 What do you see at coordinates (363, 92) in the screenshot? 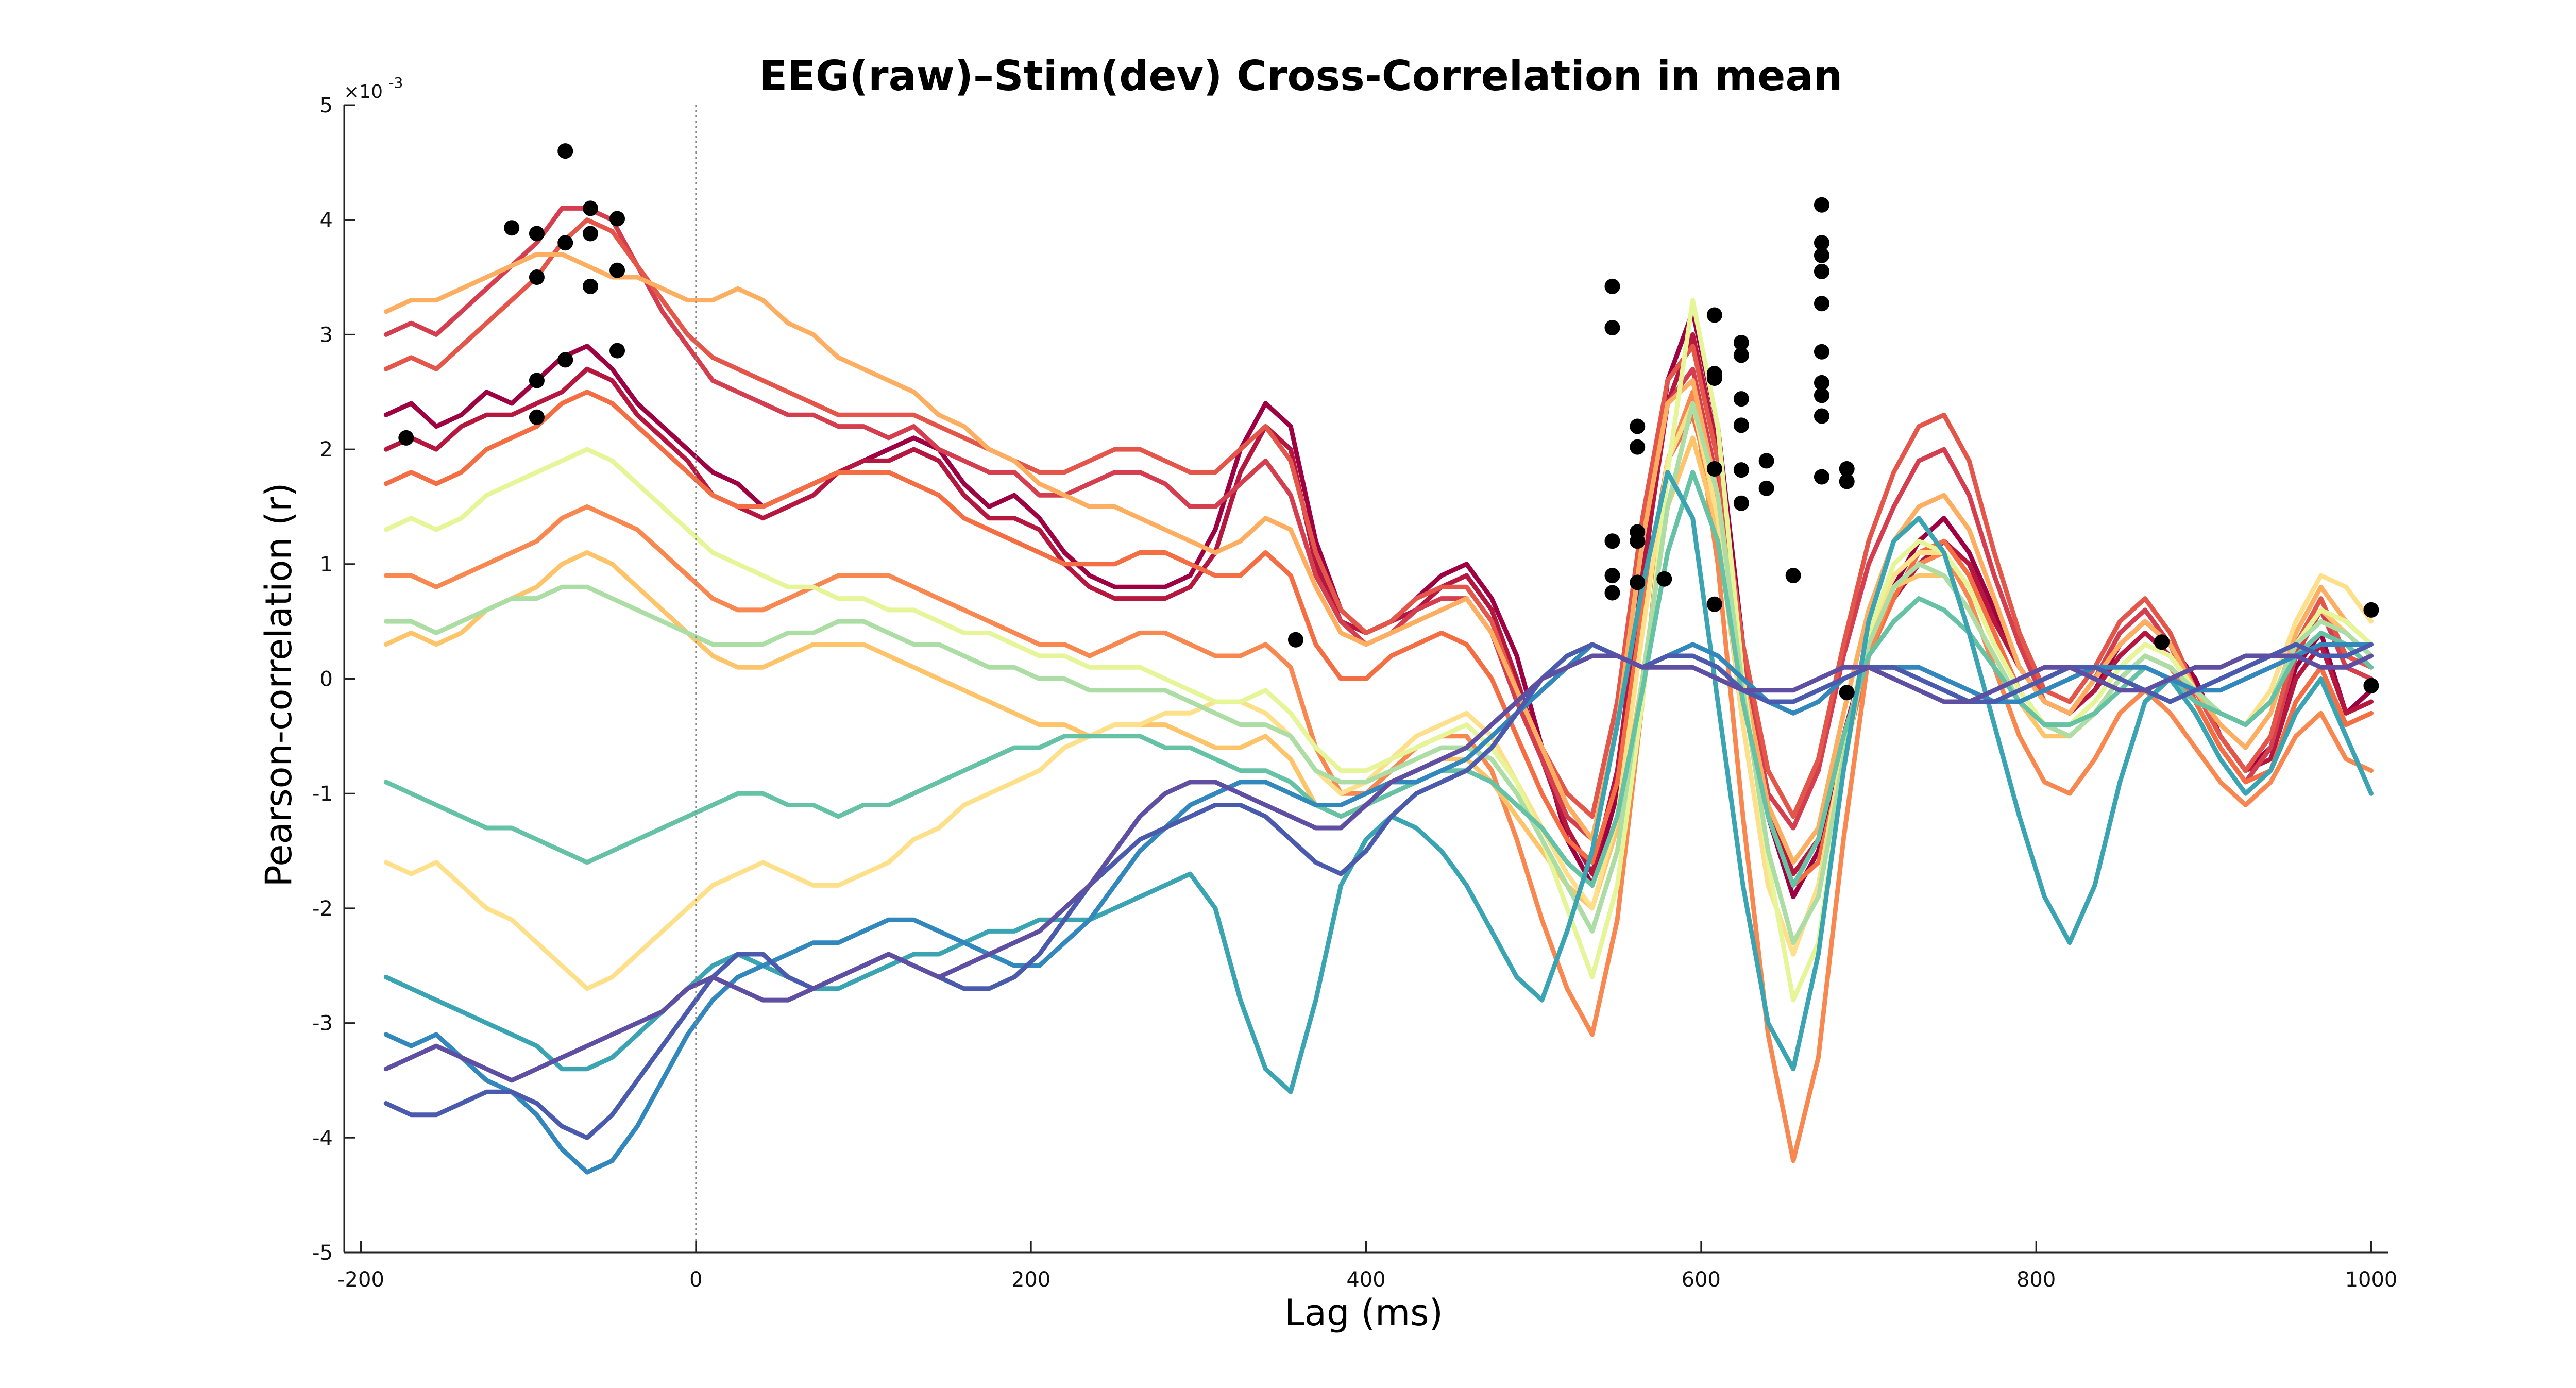
I see `y-axis-exponent-base: ×10` at bounding box center [363, 92].